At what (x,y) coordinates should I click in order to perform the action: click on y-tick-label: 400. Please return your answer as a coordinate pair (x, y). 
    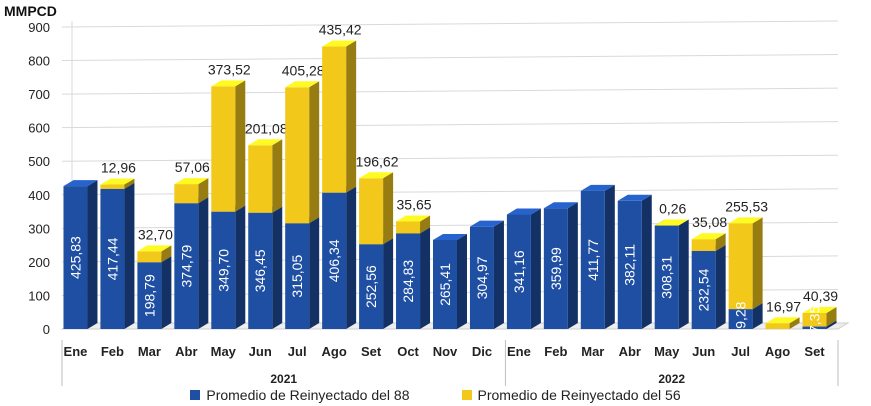
    Looking at the image, I should click on (39, 195).